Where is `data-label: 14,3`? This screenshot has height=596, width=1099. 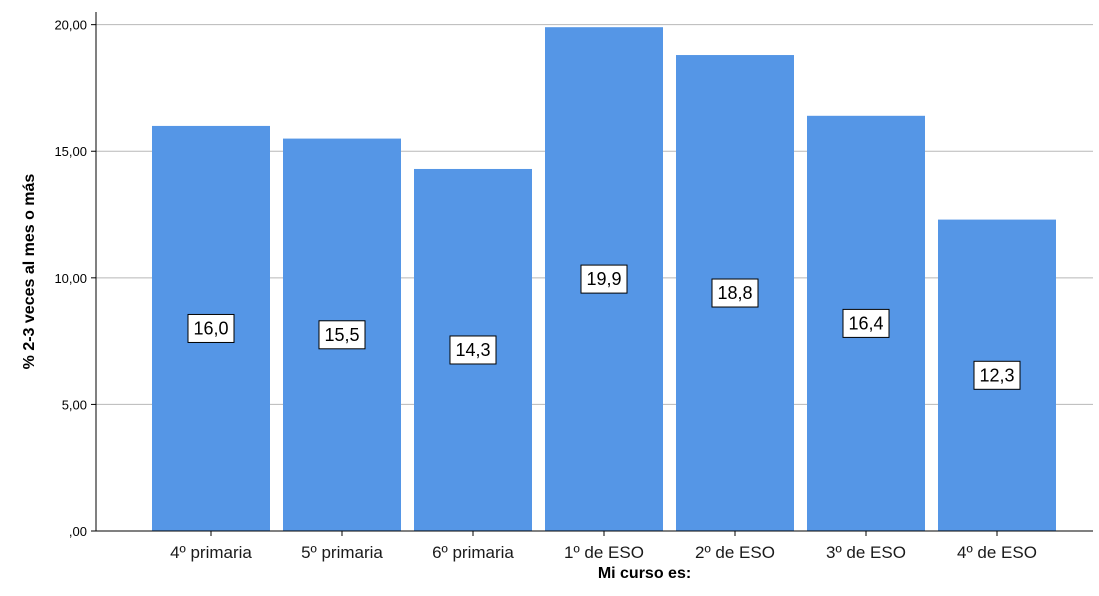 data-label: 14,3 is located at coordinates (472, 350).